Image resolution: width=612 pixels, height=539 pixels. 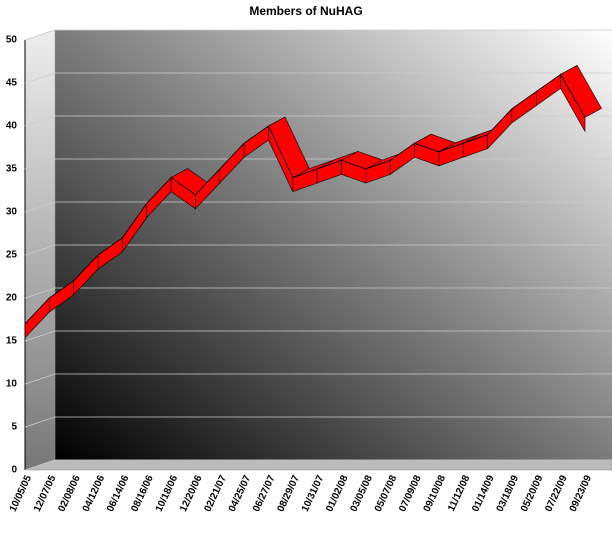 What do you see at coordinates (459, 493) in the screenshot?
I see `x-tick-label: 11/12/08` at bounding box center [459, 493].